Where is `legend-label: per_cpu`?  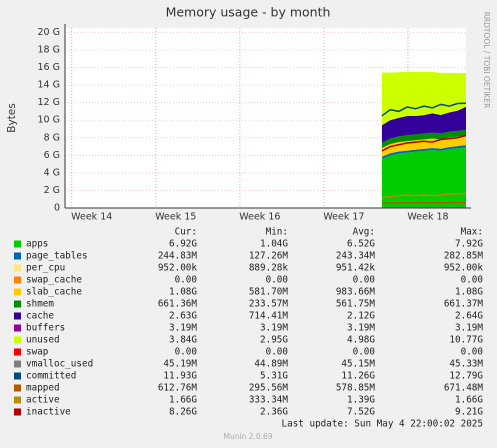
legend-label: per_cpu is located at coordinates (45, 268).